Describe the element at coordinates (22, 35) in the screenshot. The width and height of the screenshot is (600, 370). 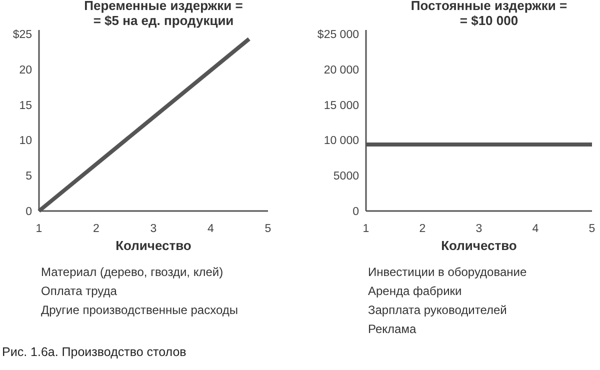
I see `y-tick-label: $25` at that location.